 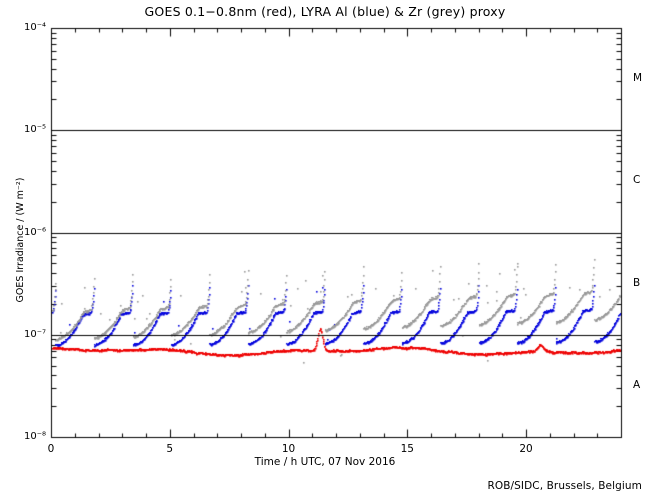 I want to click on x-tick-label: 0, so click(x=51, y=449).